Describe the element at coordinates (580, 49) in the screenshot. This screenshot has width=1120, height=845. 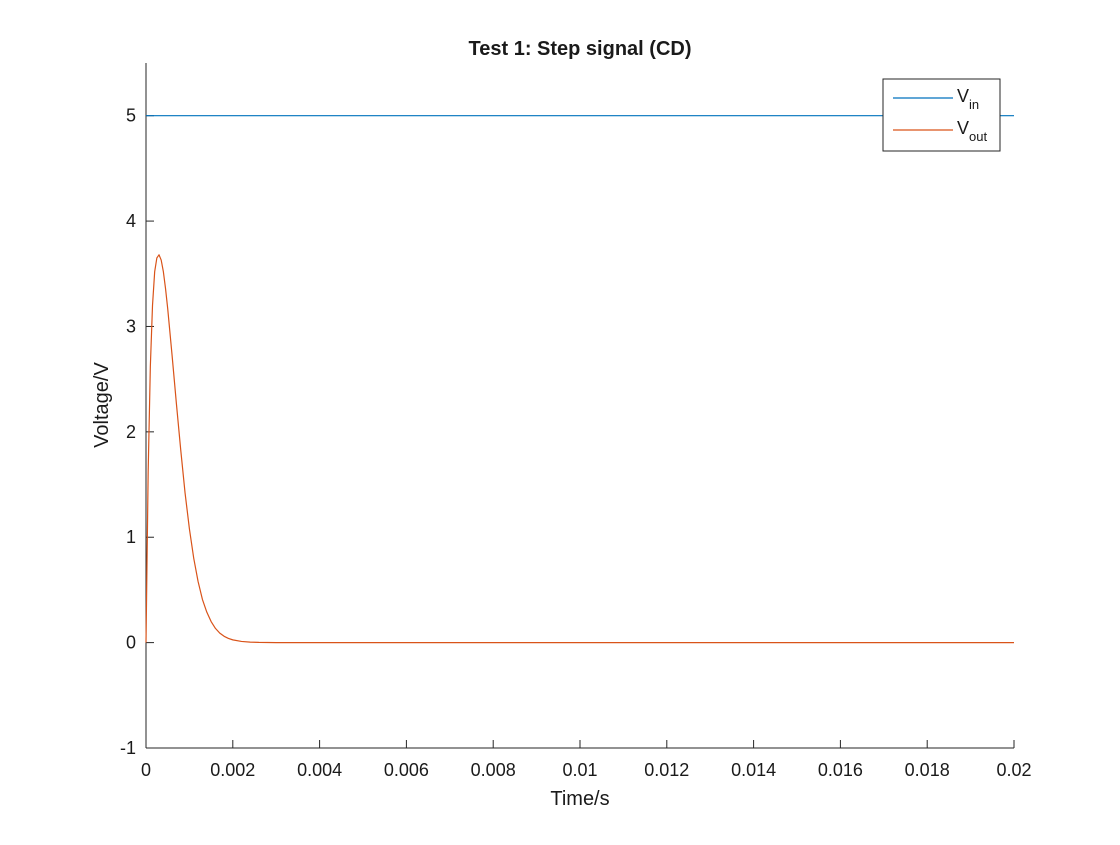
I see `chart-title: Test 1: Step signal (CD)` at that location.